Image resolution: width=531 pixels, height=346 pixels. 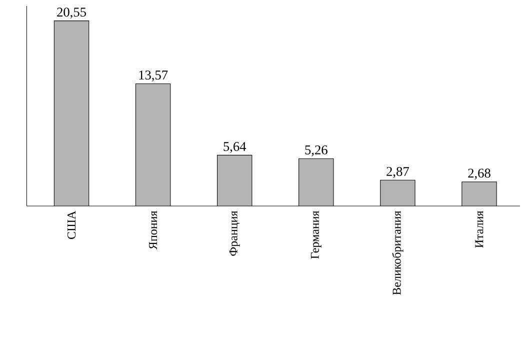 I want to click on x-tick-label: Великобритания, so click(x=398, y=252).